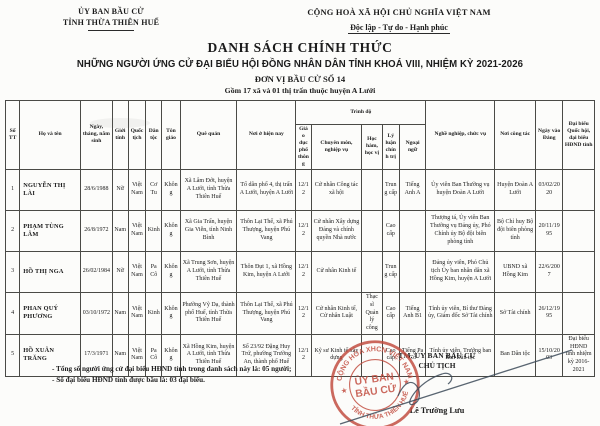 This screenshot has height=426, width=600. What do you see at coordinates (120, 123) in the screenshot?
I see `scan-artifact` at bounding box center [120, 123].